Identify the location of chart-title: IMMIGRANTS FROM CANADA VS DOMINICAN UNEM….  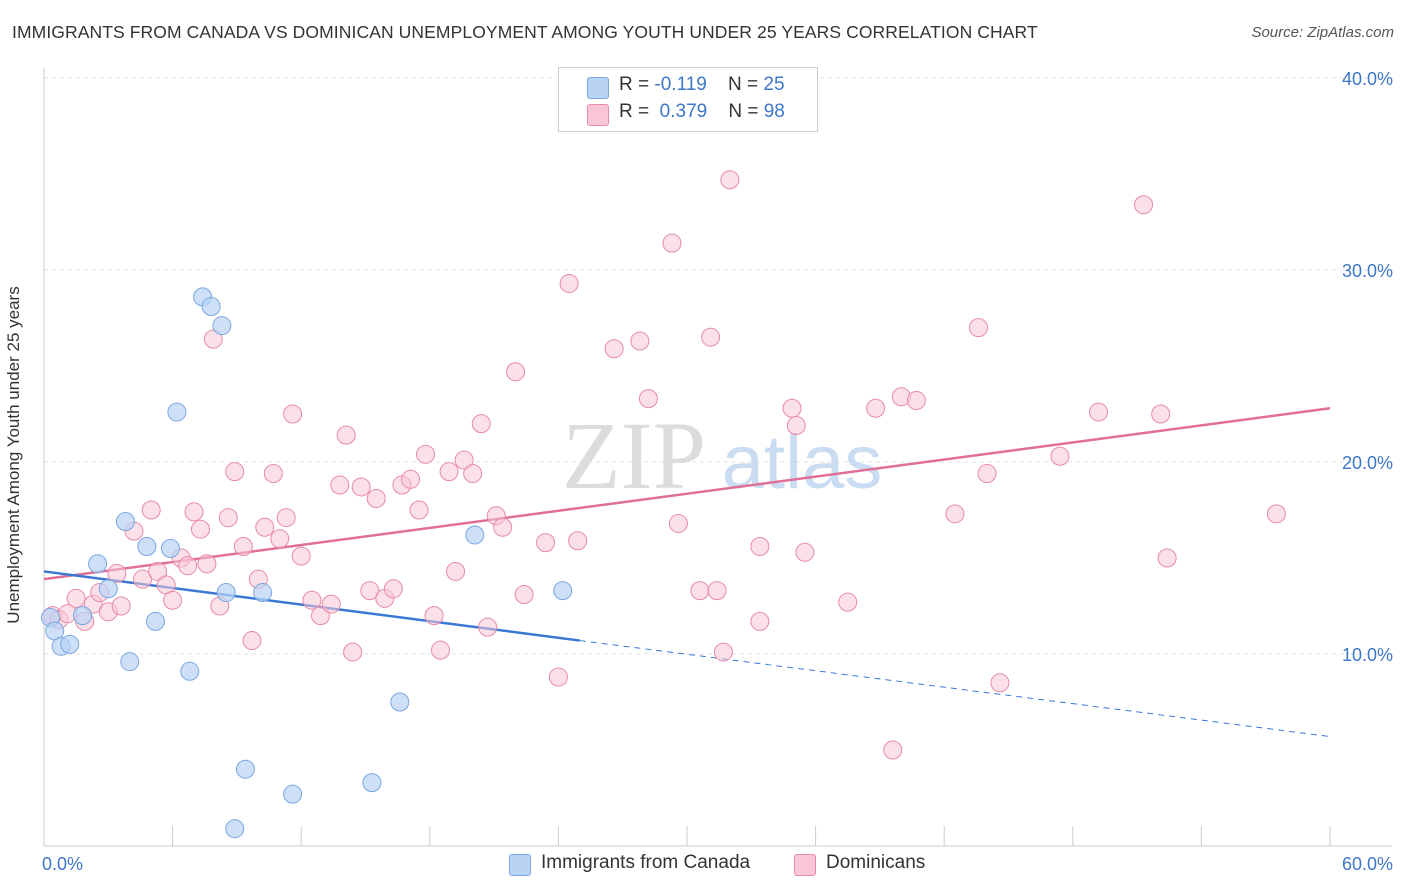
(525, 32).